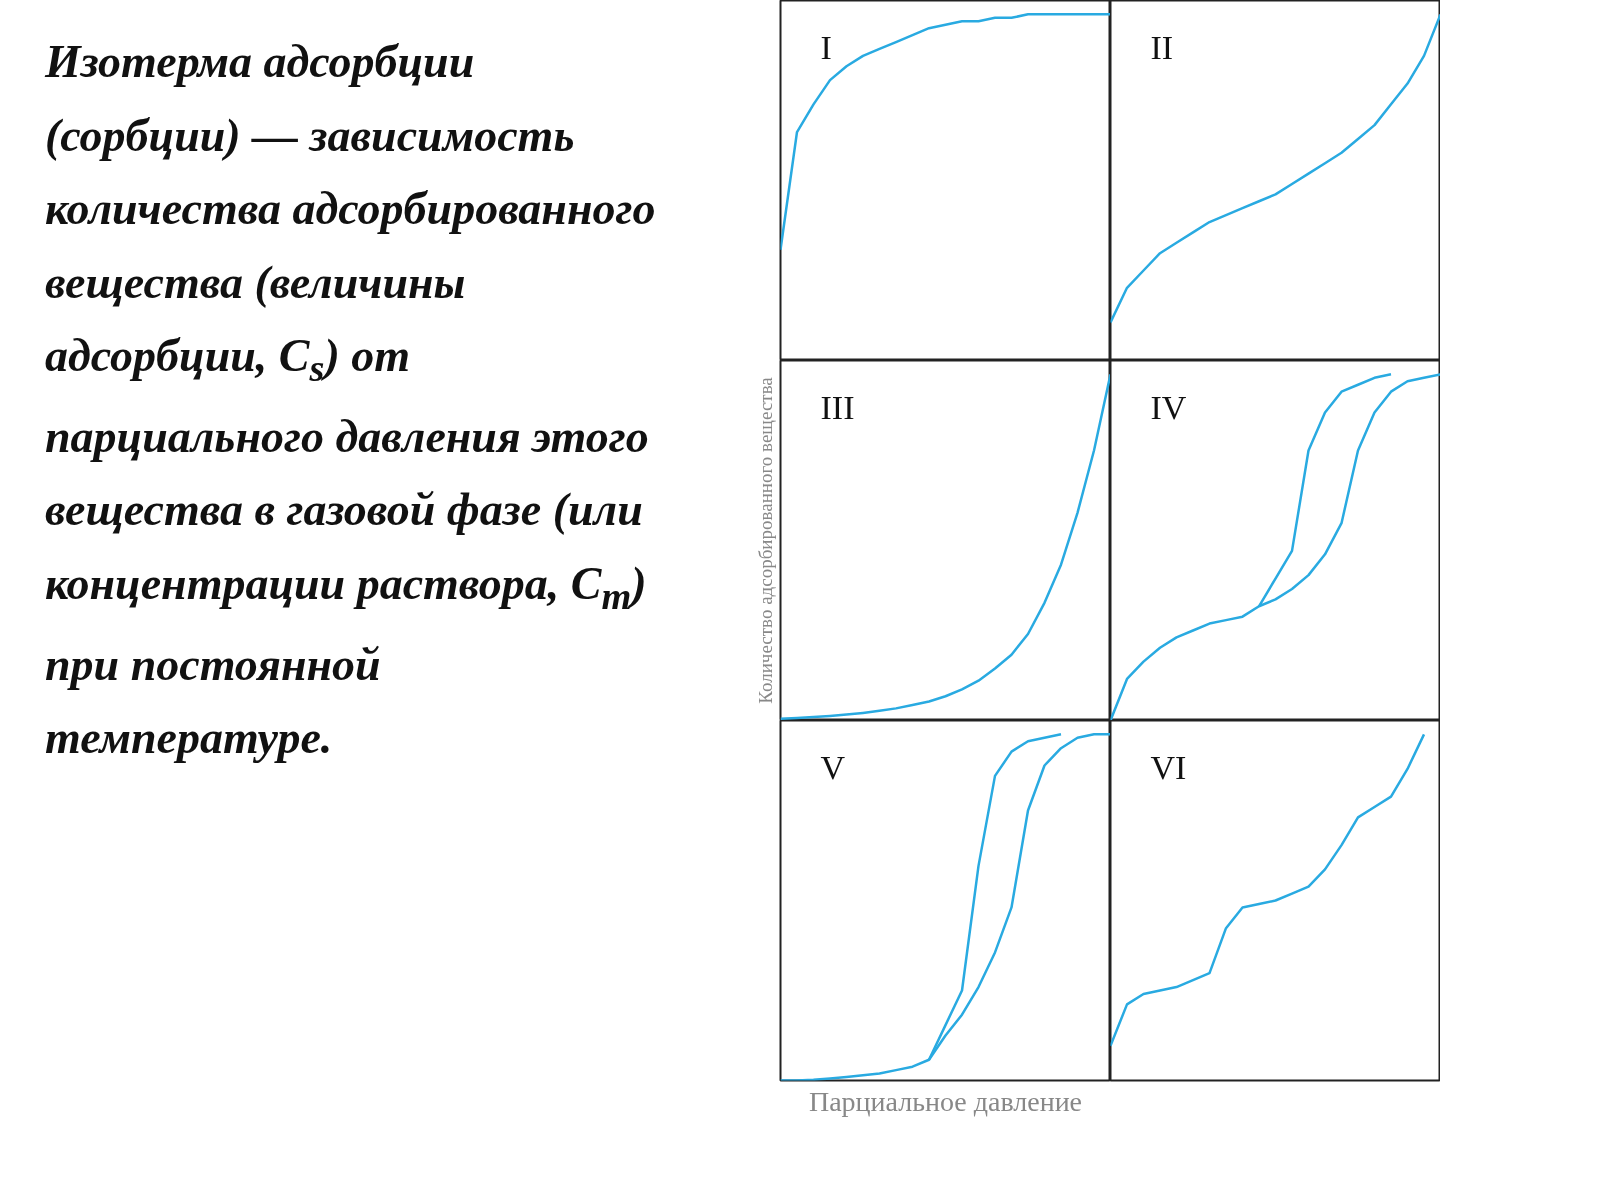  What do you see at coordinates (1168, 767) in the screenshot?
I see `chart-title: VI` at bounding box center [1168, 767].